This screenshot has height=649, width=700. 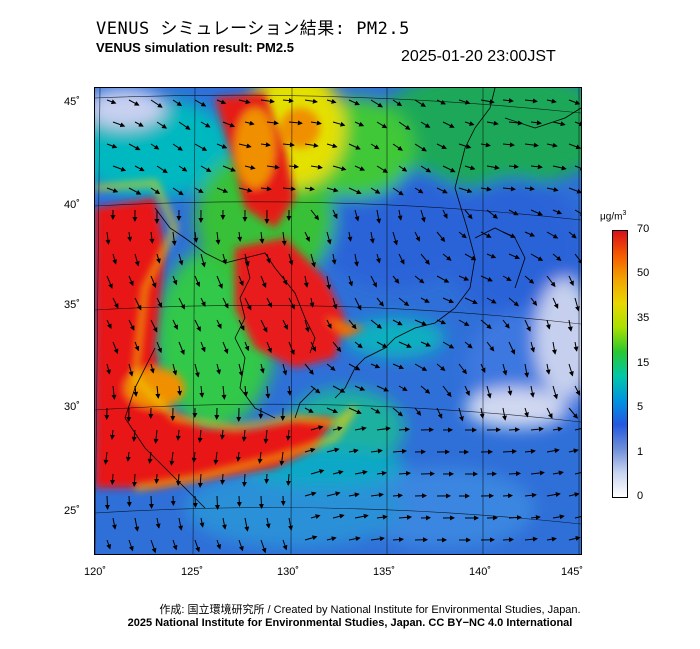 I want to click on lon-tick-125: 125˚, so click(x=192, y=572).